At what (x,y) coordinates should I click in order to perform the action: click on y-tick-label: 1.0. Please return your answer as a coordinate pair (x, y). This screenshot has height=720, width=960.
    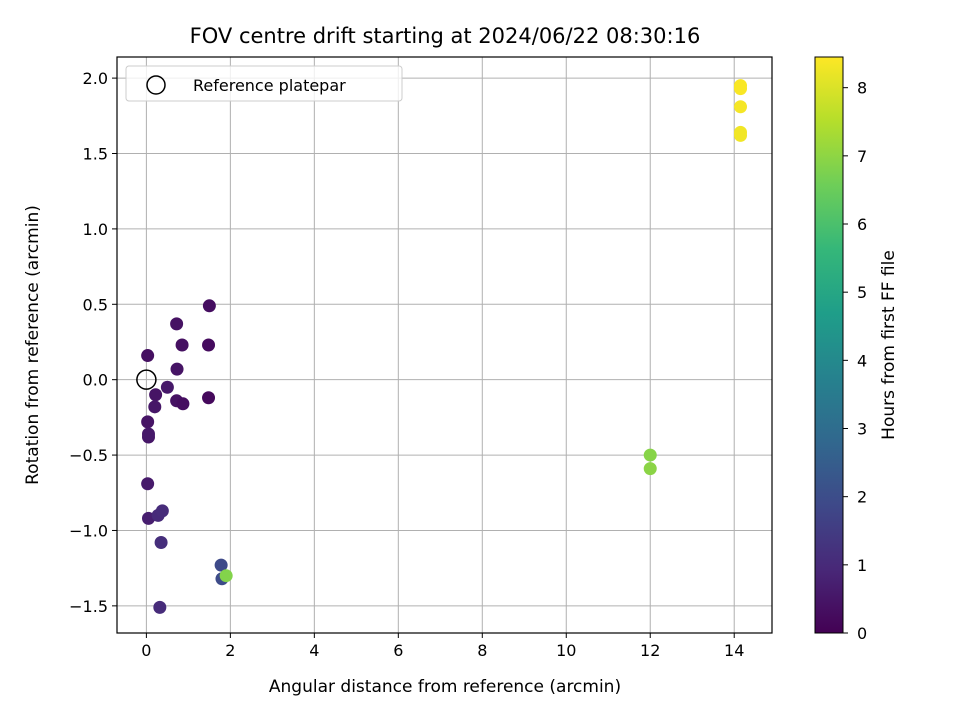
    Looking at the image, I should click on (95, 229).